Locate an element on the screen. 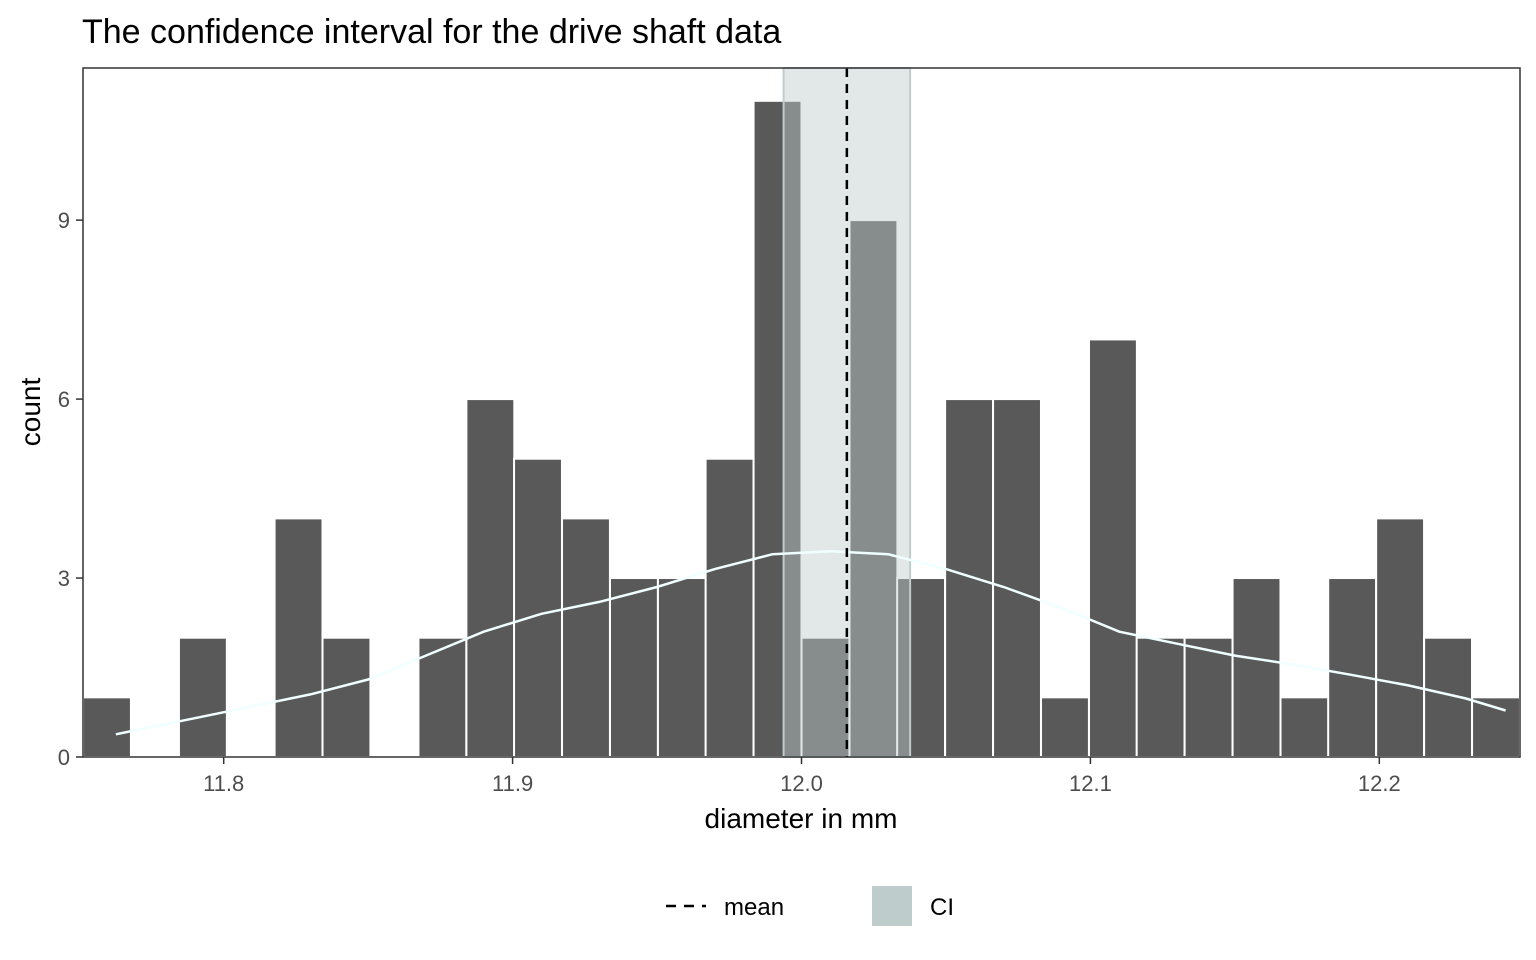 This screenshot has width=1536, height=960. legend-mean-label: mean is located at coordinates (754, 907).